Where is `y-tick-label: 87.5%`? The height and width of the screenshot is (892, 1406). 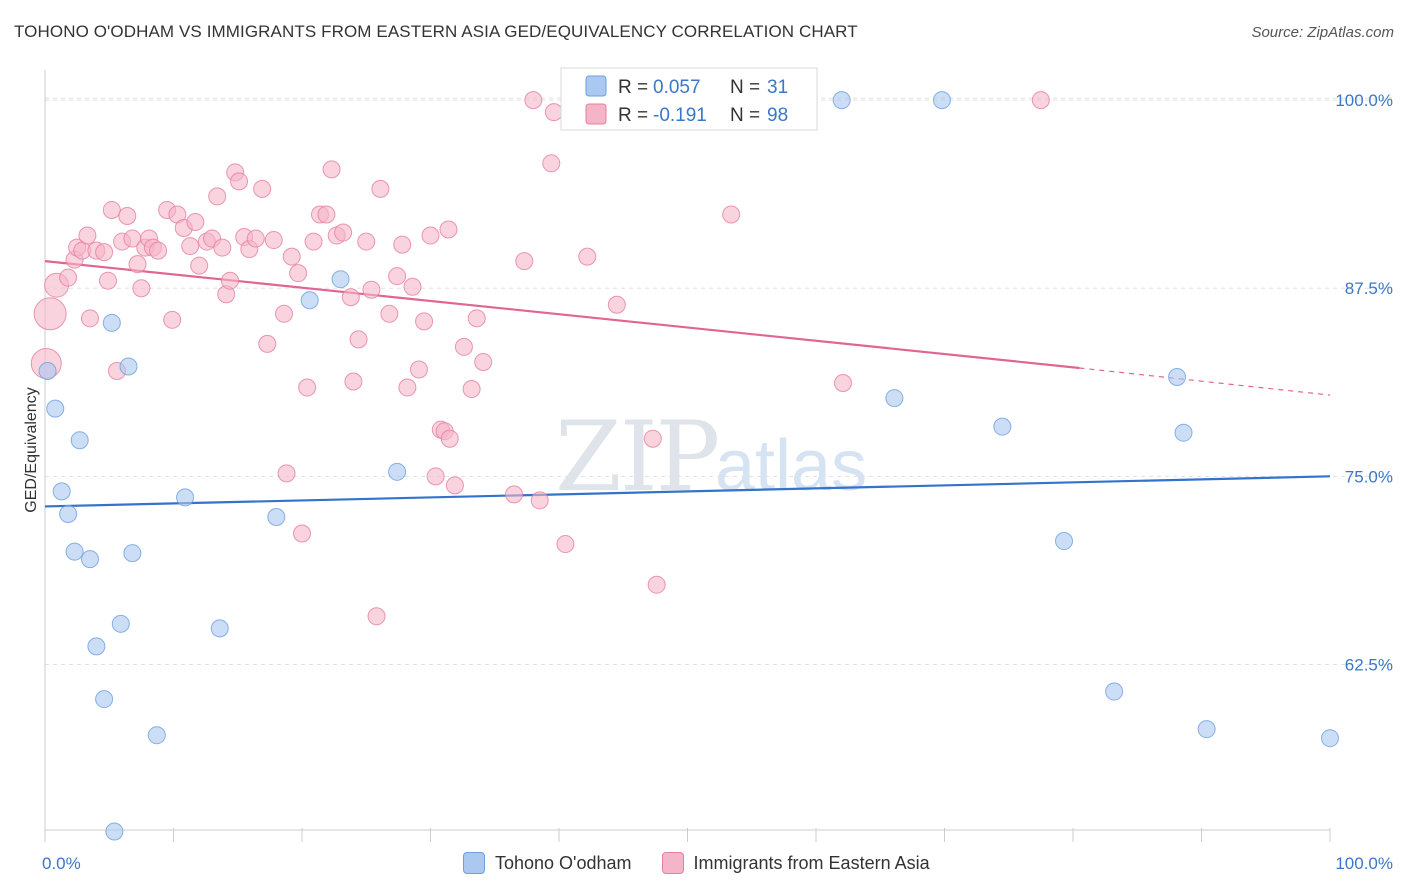
y-tick-label: 87.5% is located at coordinates (1369, 288).